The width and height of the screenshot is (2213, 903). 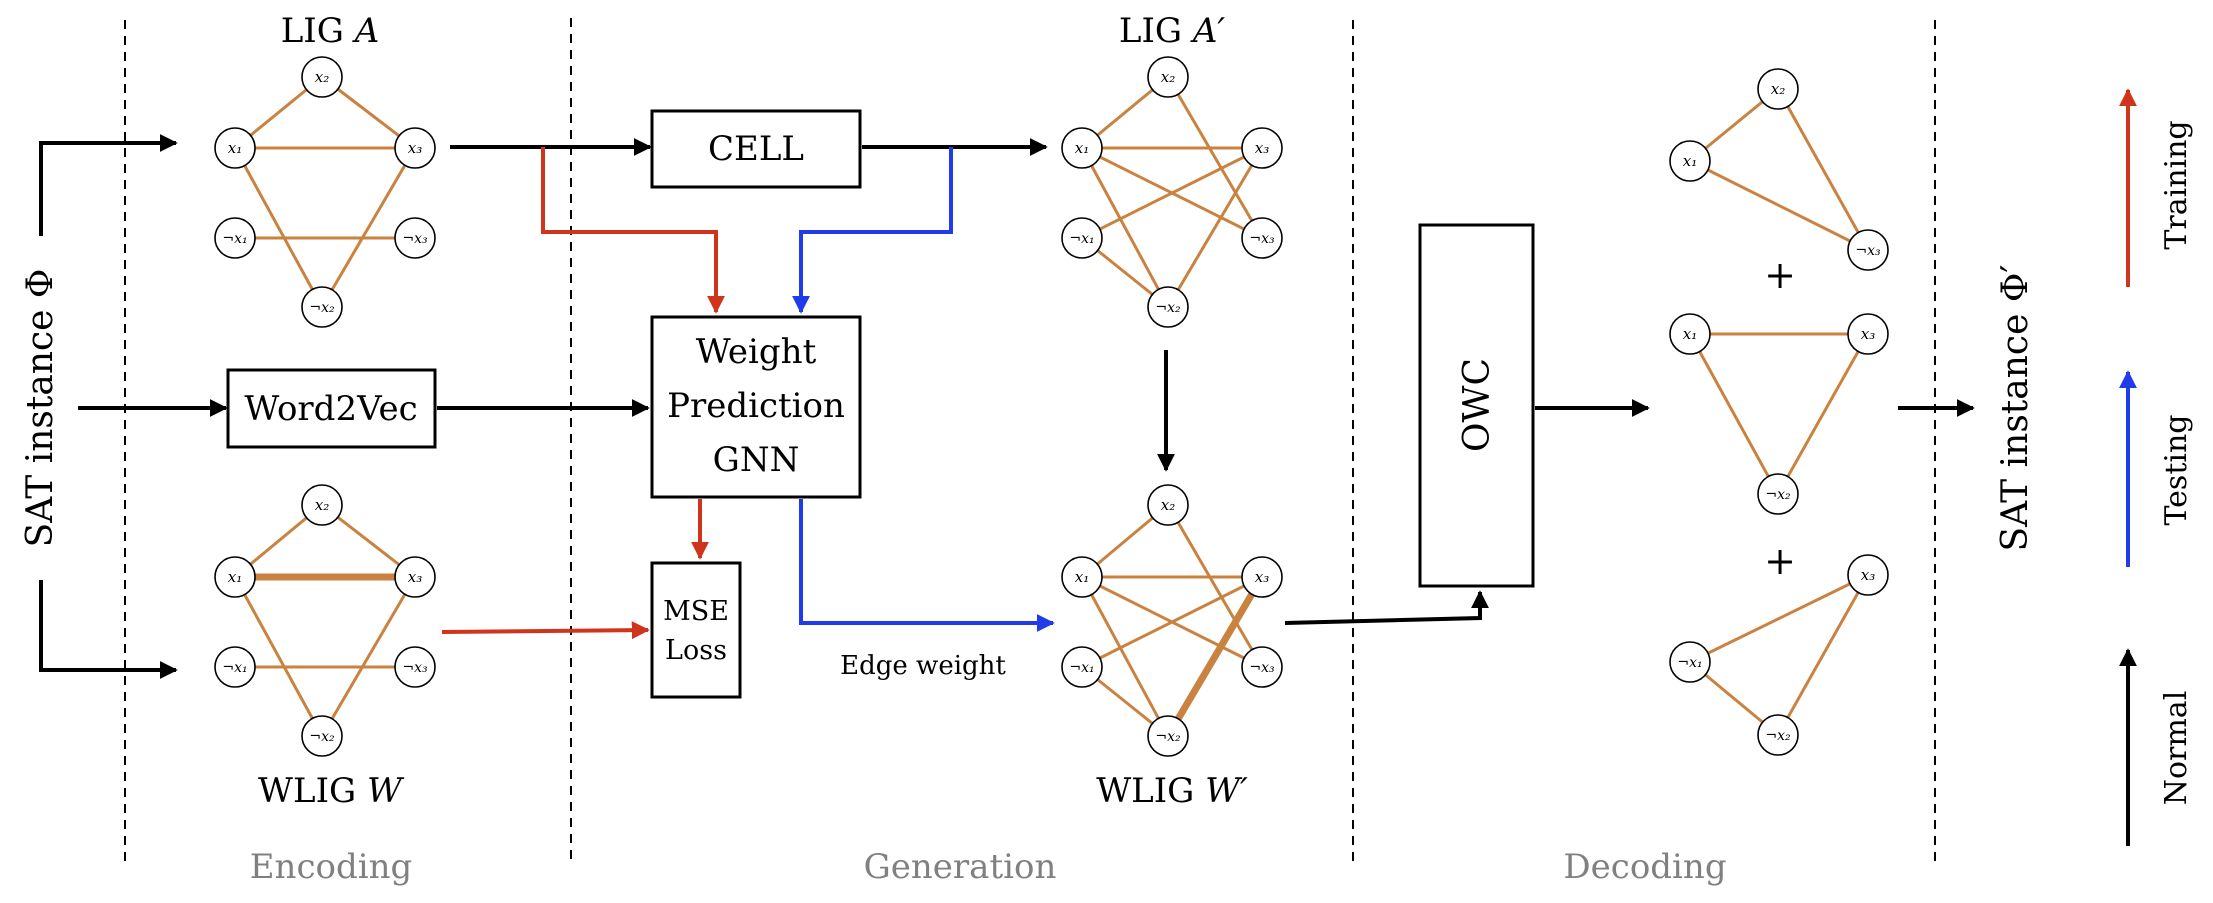 I want to click on legend: Training Testing Normal, so click(x=2156, y=467).